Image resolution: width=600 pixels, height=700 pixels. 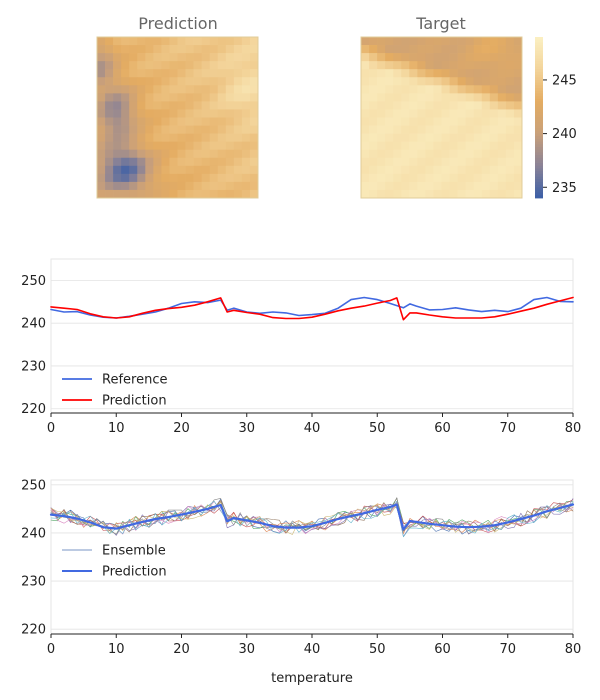 I want to click on plot3-xtick-label: 10, so click(x=116, y=428).